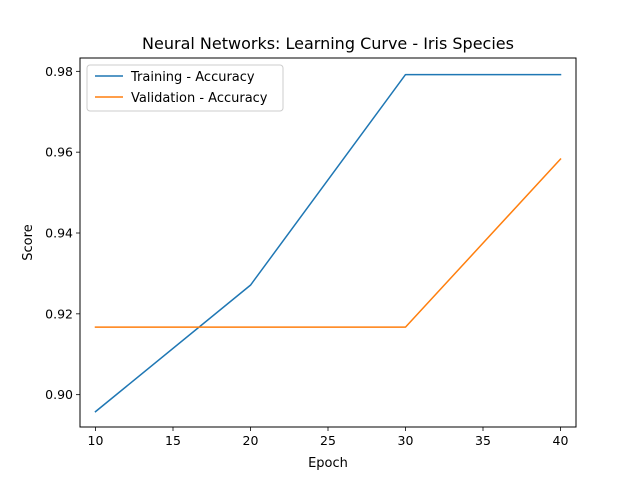 This screenshot has width=640, height=480. I want to click on x-tick-label: 40, so click(561, 440).